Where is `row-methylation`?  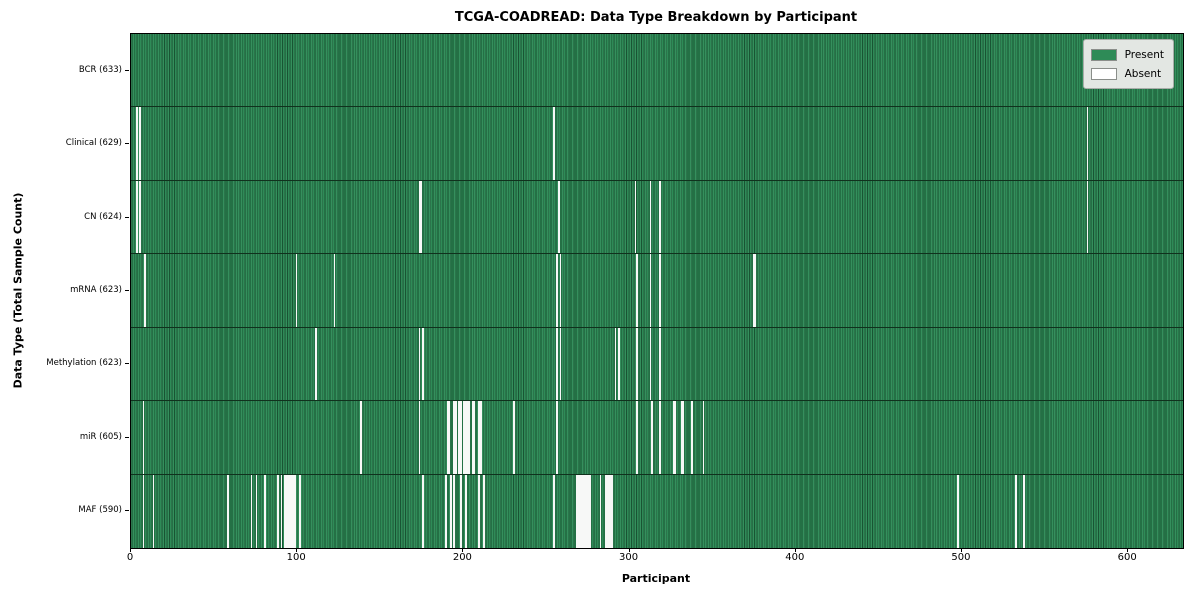
row-methylation is located at coordinates (657, 364).